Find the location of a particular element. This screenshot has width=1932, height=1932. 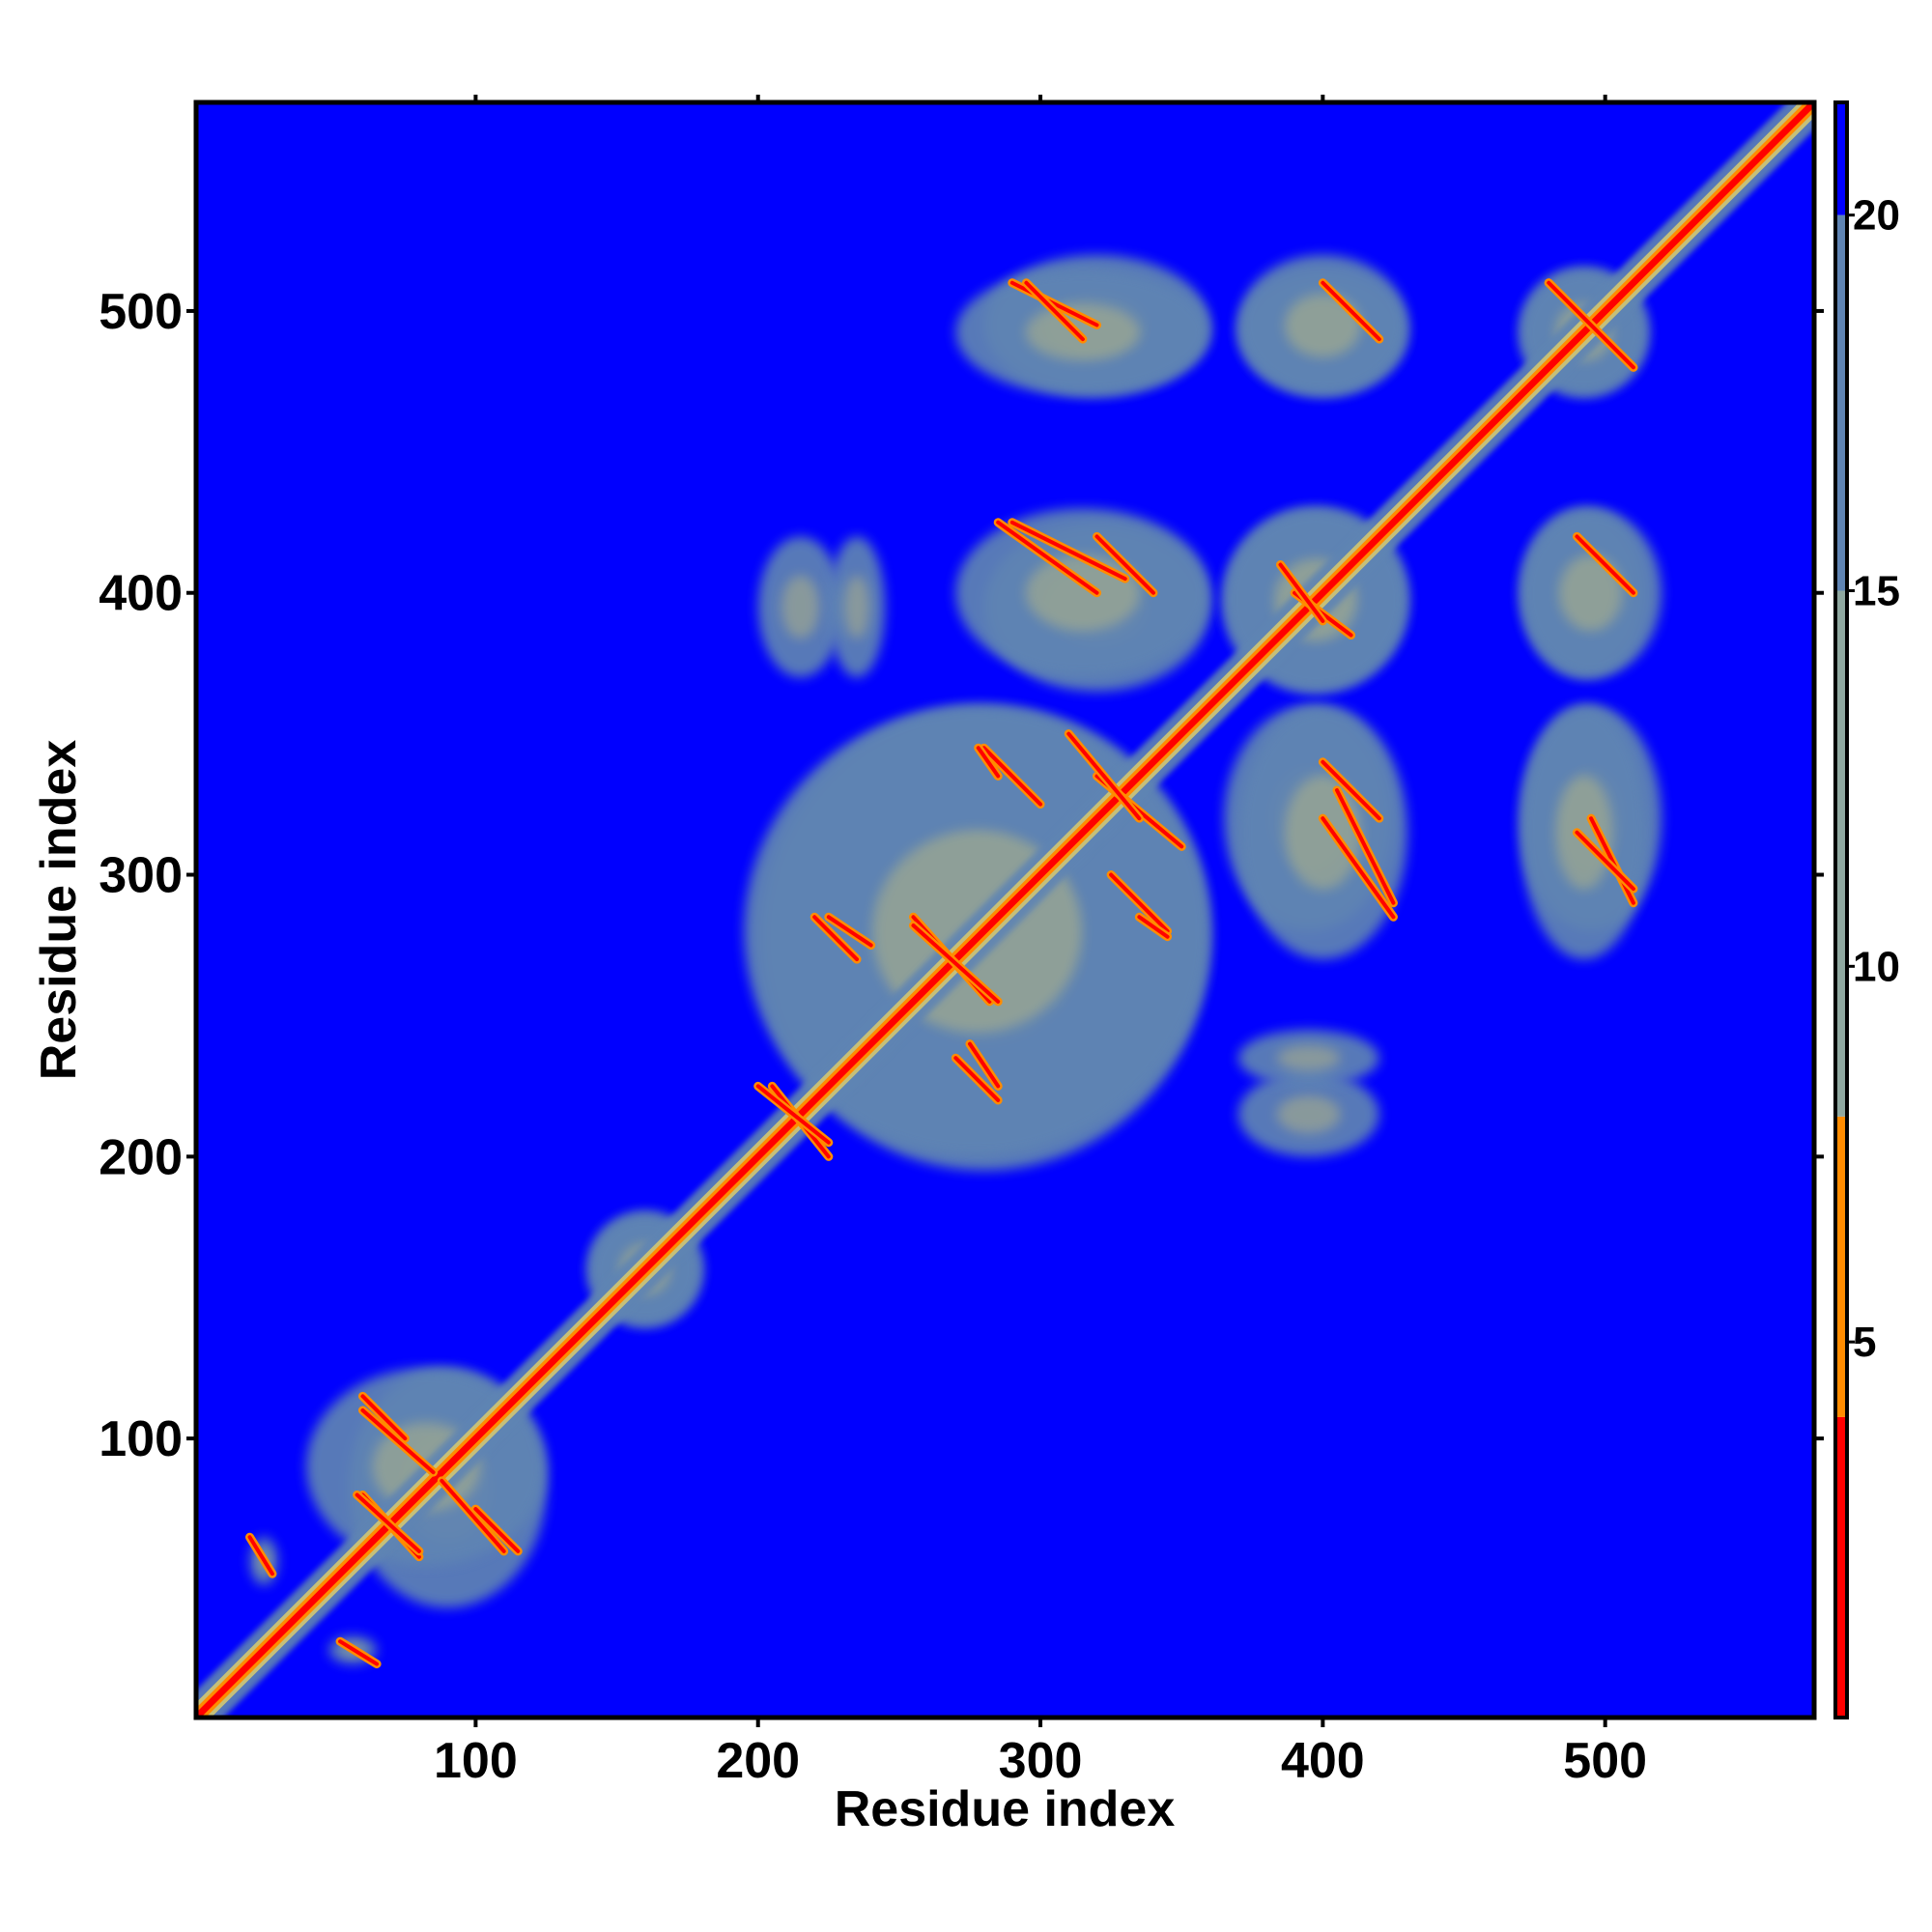

colorbar-tick-label: 10 is located at coordinates (1876, 966).